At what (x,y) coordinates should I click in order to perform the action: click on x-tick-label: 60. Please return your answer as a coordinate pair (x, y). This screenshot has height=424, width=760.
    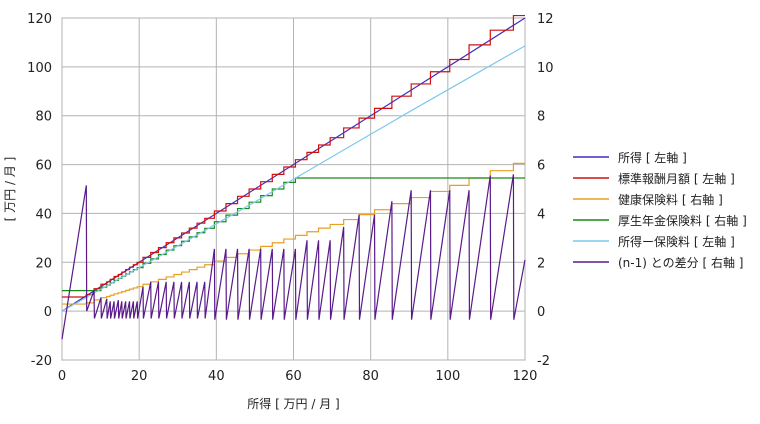
    Looking at the image, I should click on (293, 376).